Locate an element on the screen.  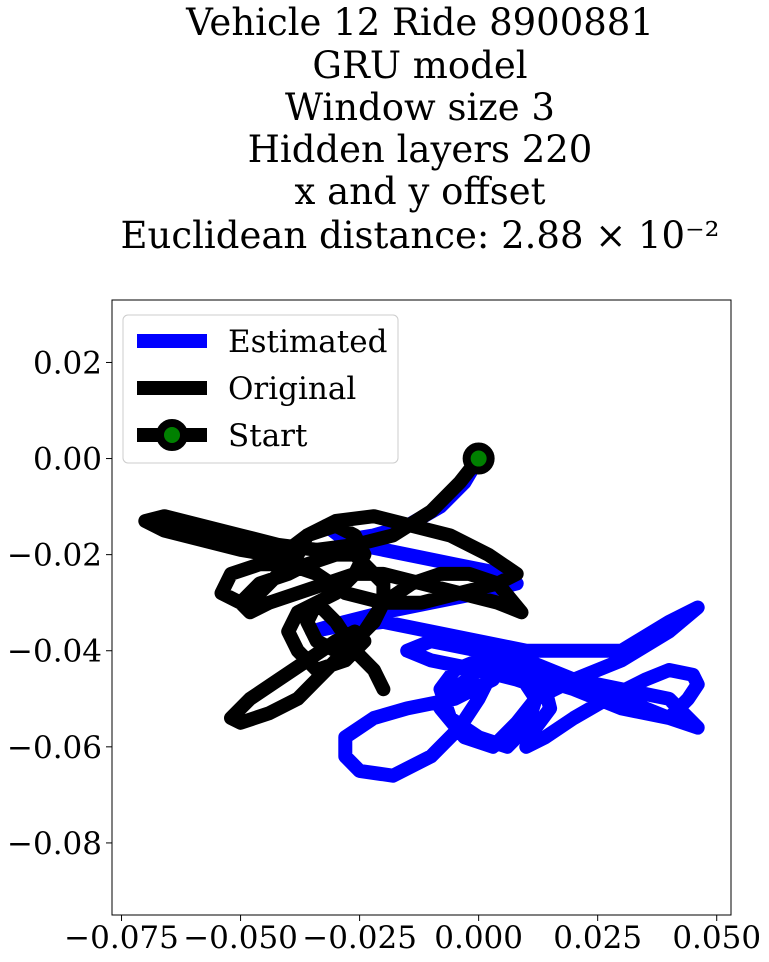
y-axis: 0.02 0.00 −0.02 −0.04 −0.06 −0.08 is located at coordinates (59, 603).